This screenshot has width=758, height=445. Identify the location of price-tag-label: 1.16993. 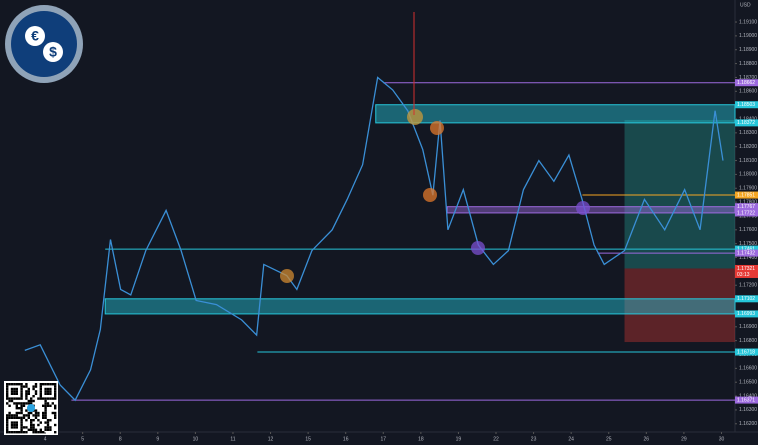
(746, 314).